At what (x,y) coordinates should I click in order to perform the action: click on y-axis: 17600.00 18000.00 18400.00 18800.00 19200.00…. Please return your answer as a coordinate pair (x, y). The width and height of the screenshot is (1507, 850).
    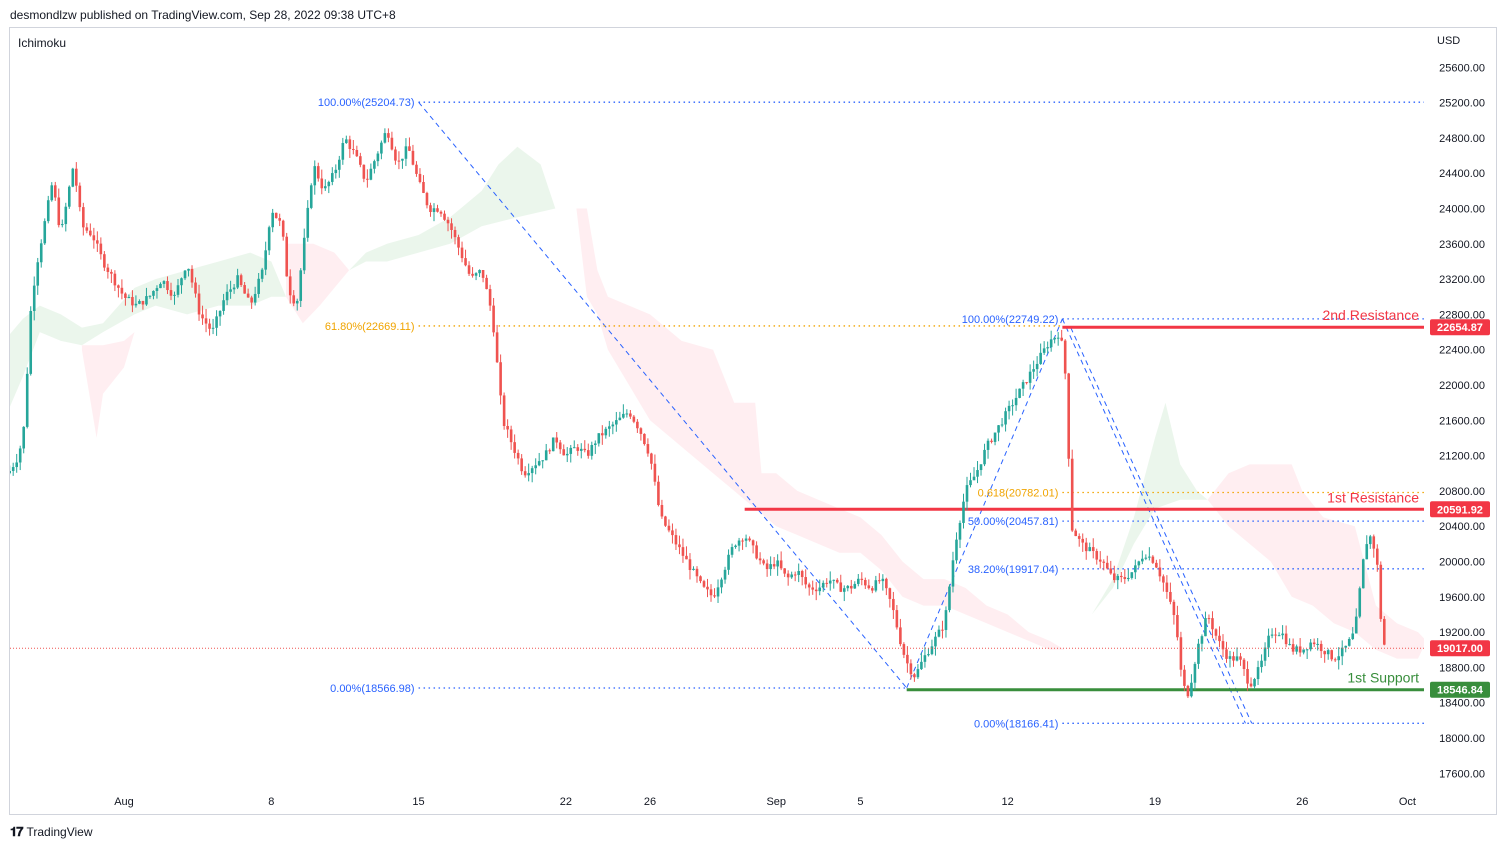
    Looking at the image, I should click on (1462, 421).